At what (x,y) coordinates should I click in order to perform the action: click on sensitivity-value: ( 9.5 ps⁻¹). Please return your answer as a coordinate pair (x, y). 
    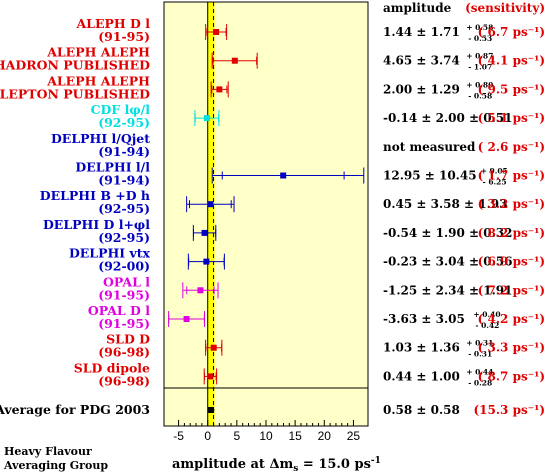
    Looking at the image, I should click on (511, 89).